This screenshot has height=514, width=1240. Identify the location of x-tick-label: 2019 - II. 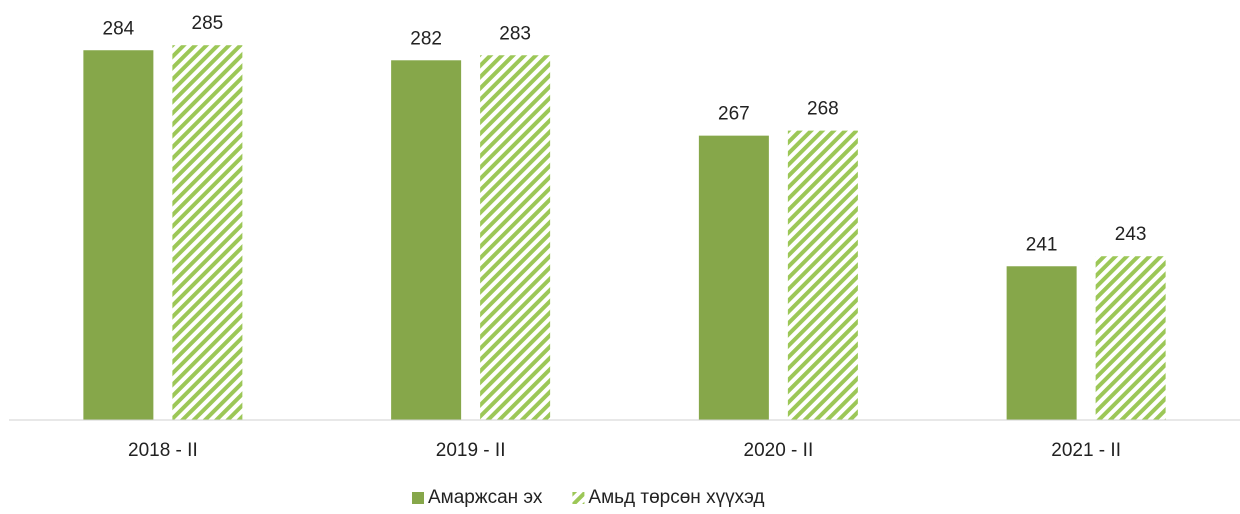
(471, 450).